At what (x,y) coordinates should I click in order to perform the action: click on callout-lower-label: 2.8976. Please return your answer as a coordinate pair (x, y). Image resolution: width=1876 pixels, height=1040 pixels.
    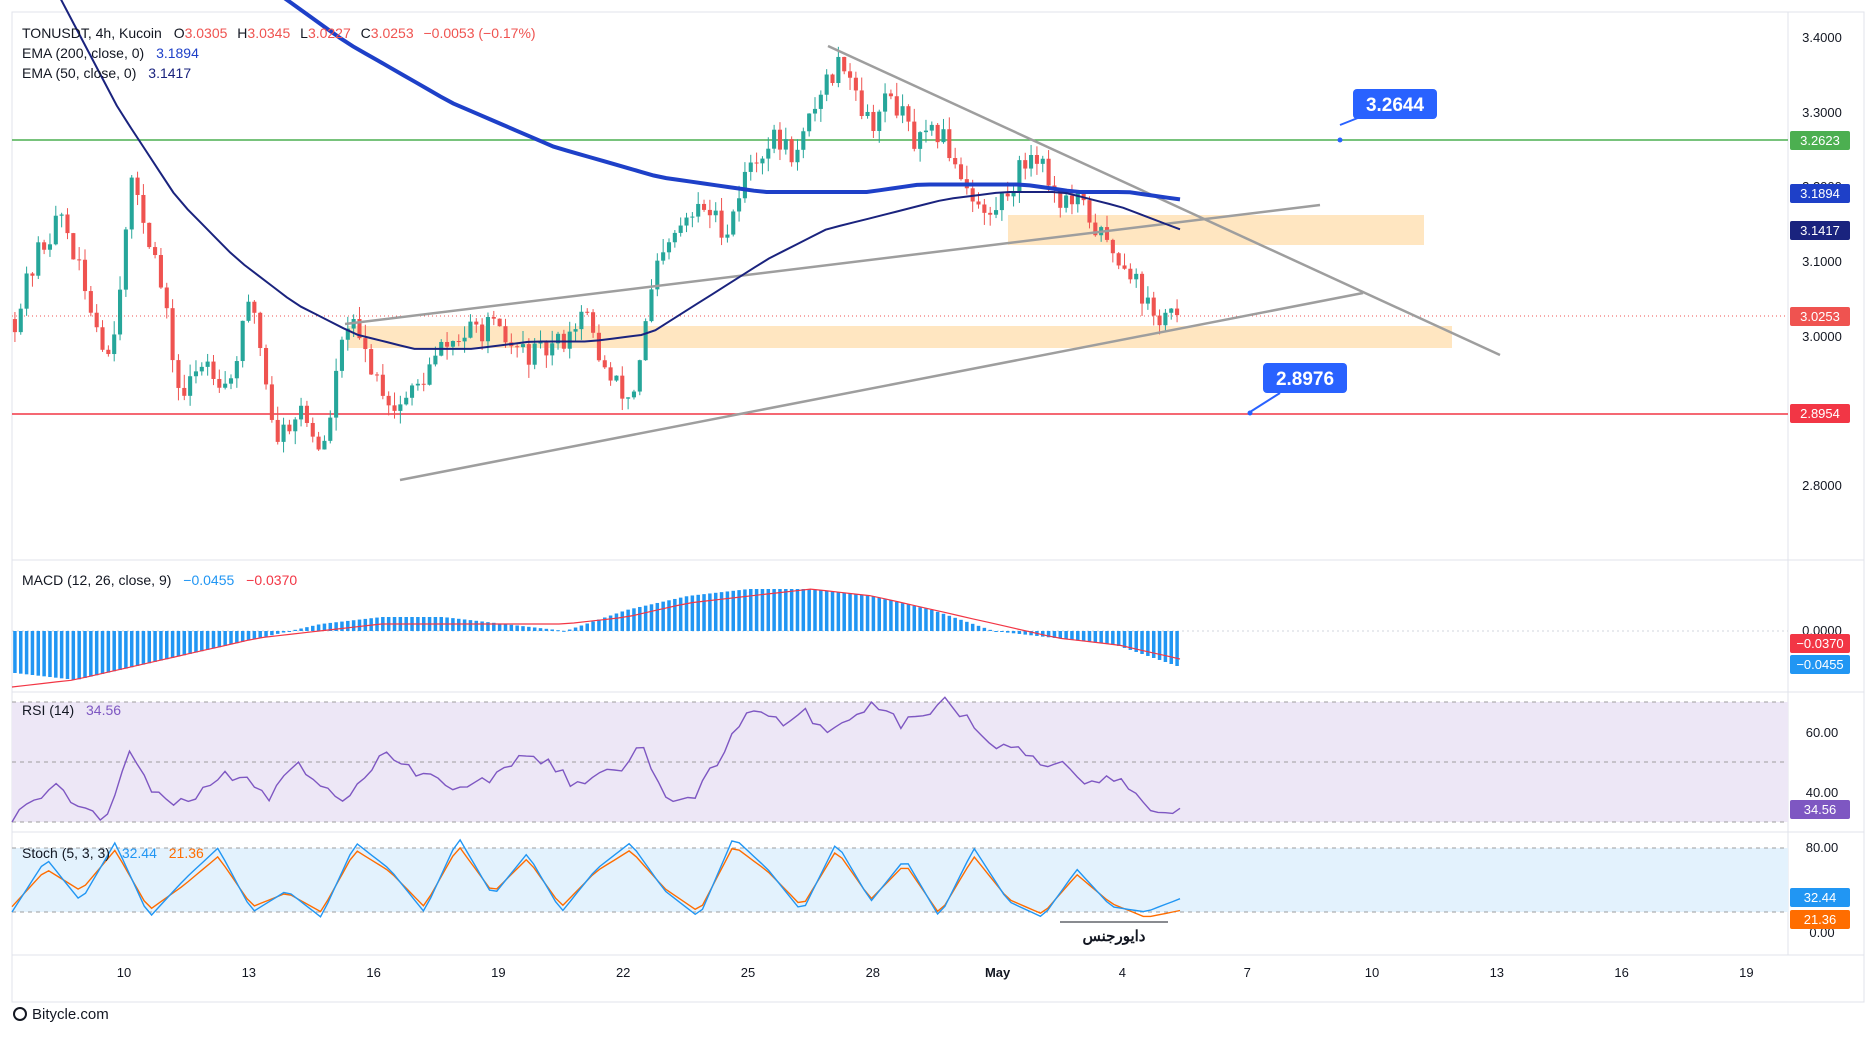
    Looking at the image, I should click on (1305, 379).